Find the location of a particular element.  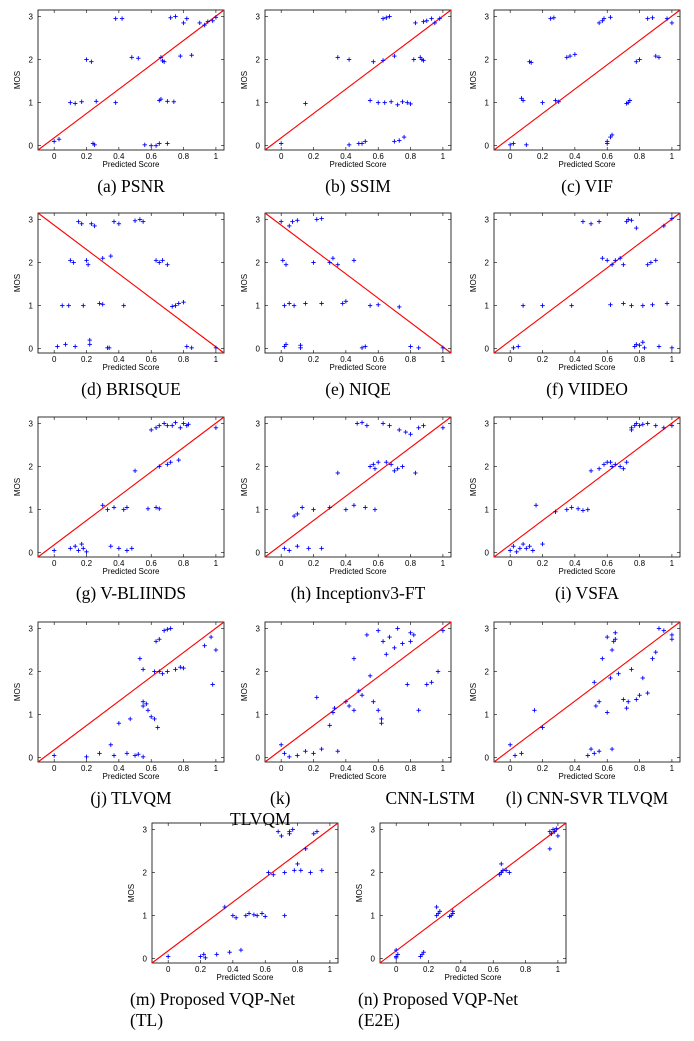

scatter-plot-j: 0 0.2 0.4 0.6 0.8 1 0 1 2 3 Predicted Score MOS is located at coordinates (119, 701).